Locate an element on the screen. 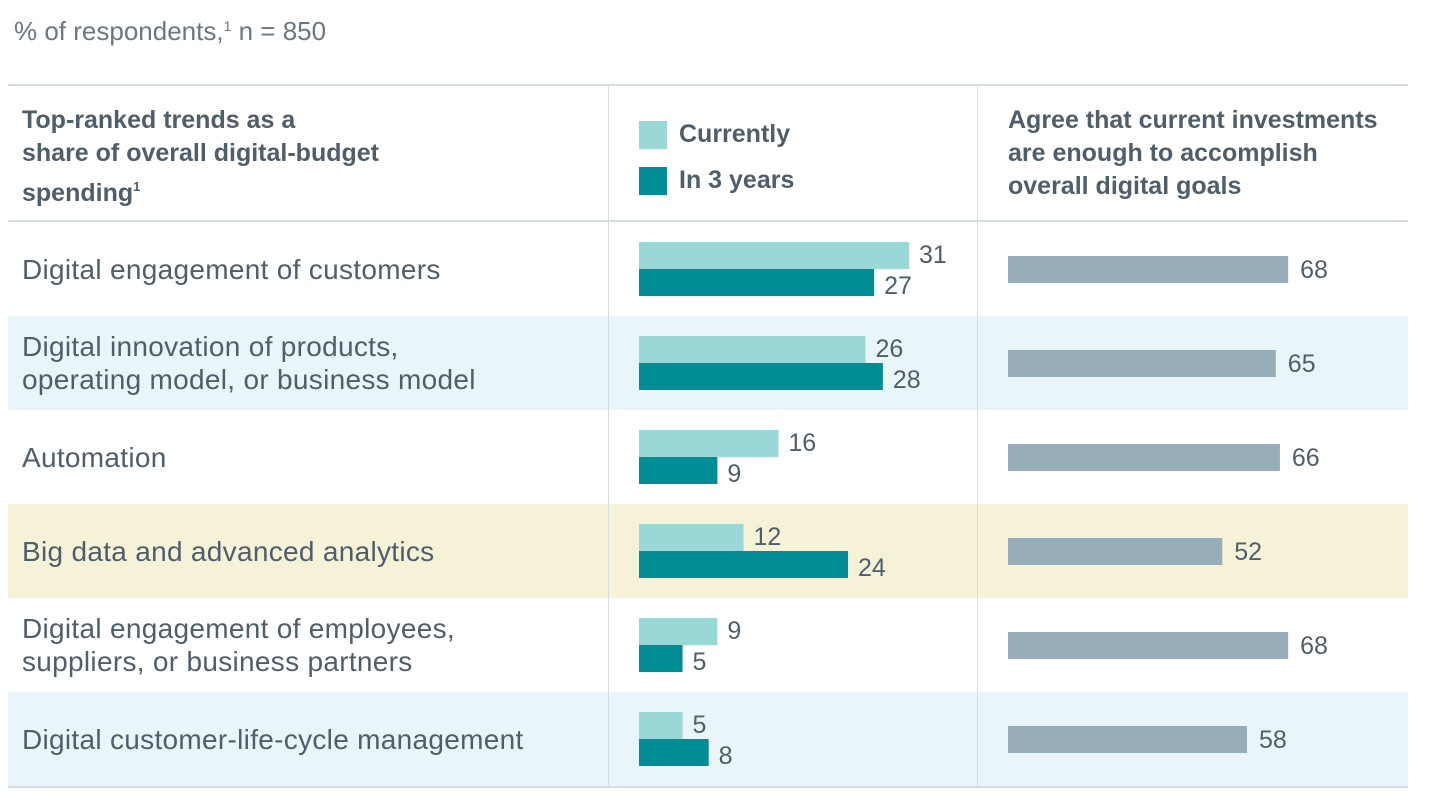 The image size is (1446, 808). value-label-agree: 65 is located at coordinates (1302, 364).